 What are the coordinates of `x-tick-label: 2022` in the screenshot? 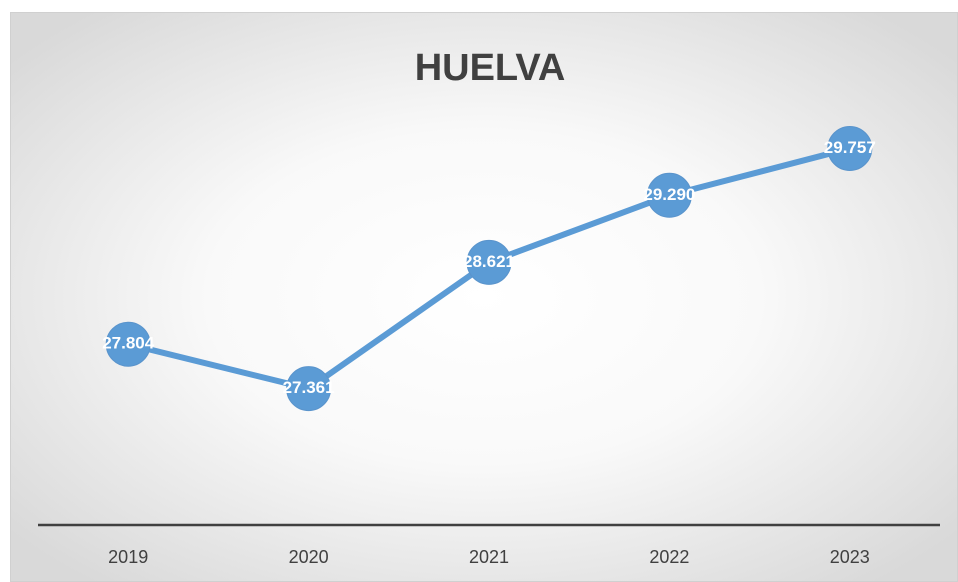 It's located at (669, 557).